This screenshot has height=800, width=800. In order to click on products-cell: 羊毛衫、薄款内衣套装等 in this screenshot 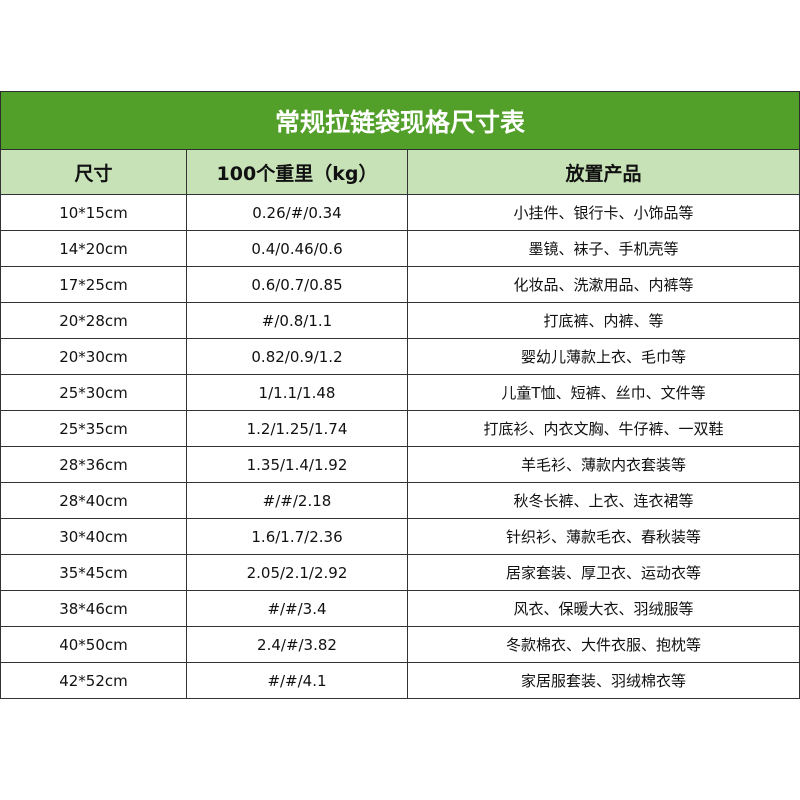, I will do `click(603, 464)`.